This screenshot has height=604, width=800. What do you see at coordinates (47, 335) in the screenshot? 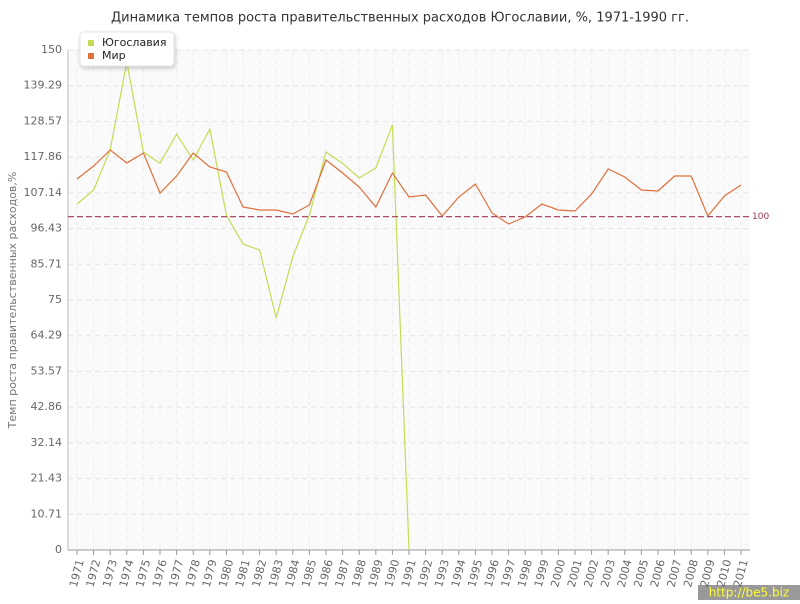
I see `y-tick-label: 64.29` at bounding box center [47, 335].